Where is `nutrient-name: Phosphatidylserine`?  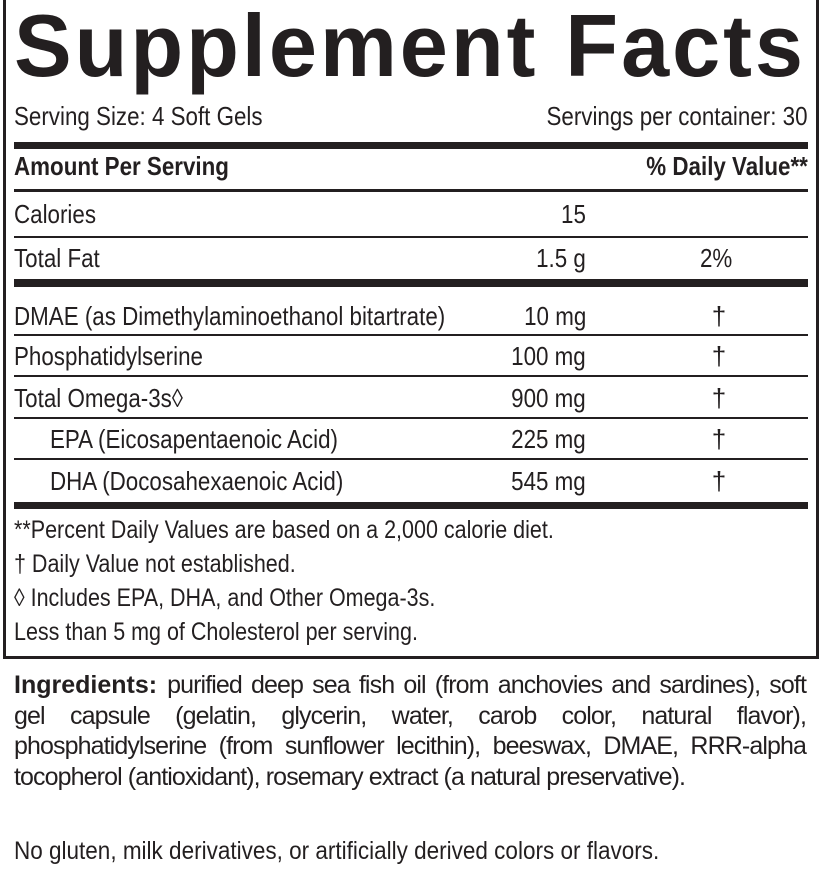
nutrient-name: Phosphatidylserine is located at coordinates (108, 356).